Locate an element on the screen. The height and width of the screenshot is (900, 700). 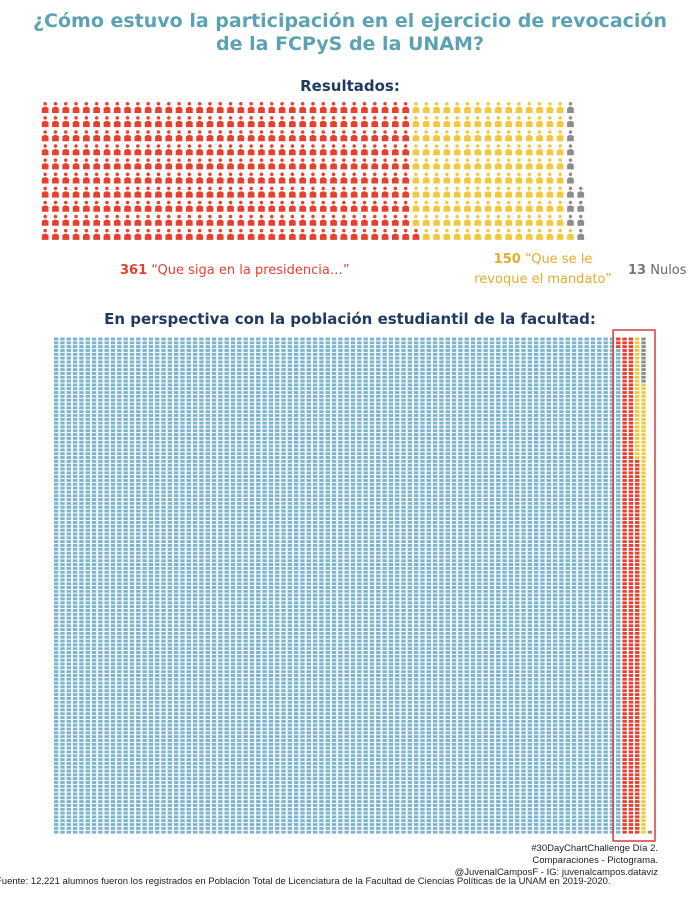
label-revoque-value: 150 is located at coordinates (507, 259).